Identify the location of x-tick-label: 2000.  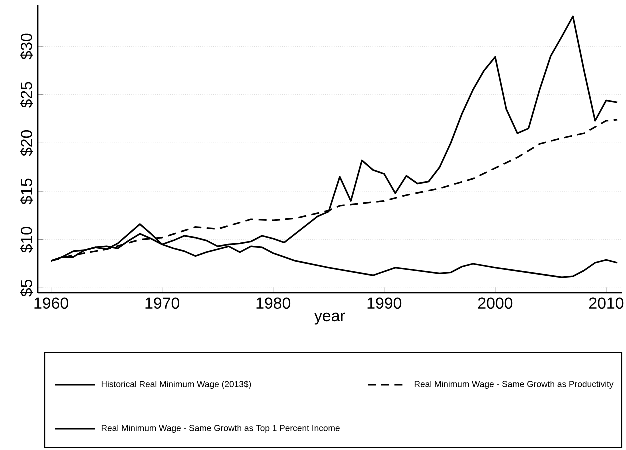
(495, 304).